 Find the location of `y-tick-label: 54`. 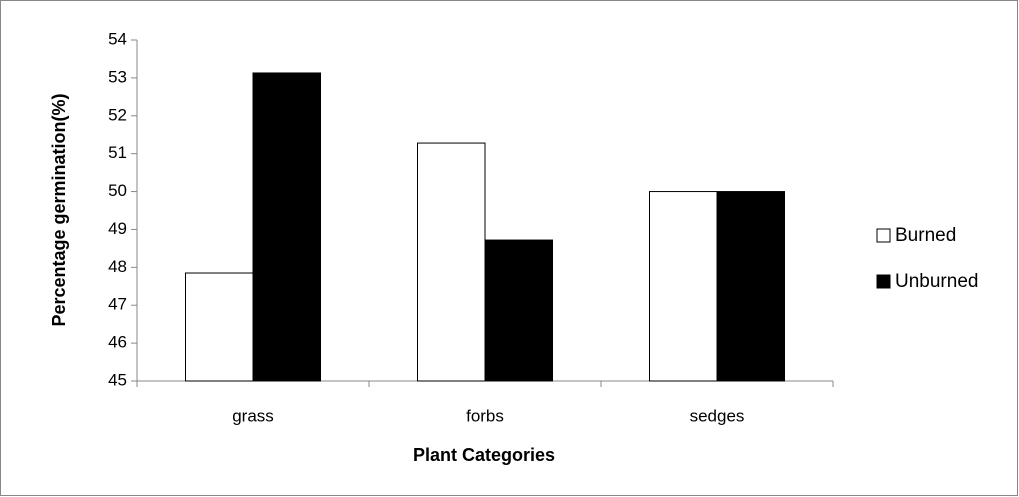

y-tick-label: 54 is located at coordinates (117, 38).